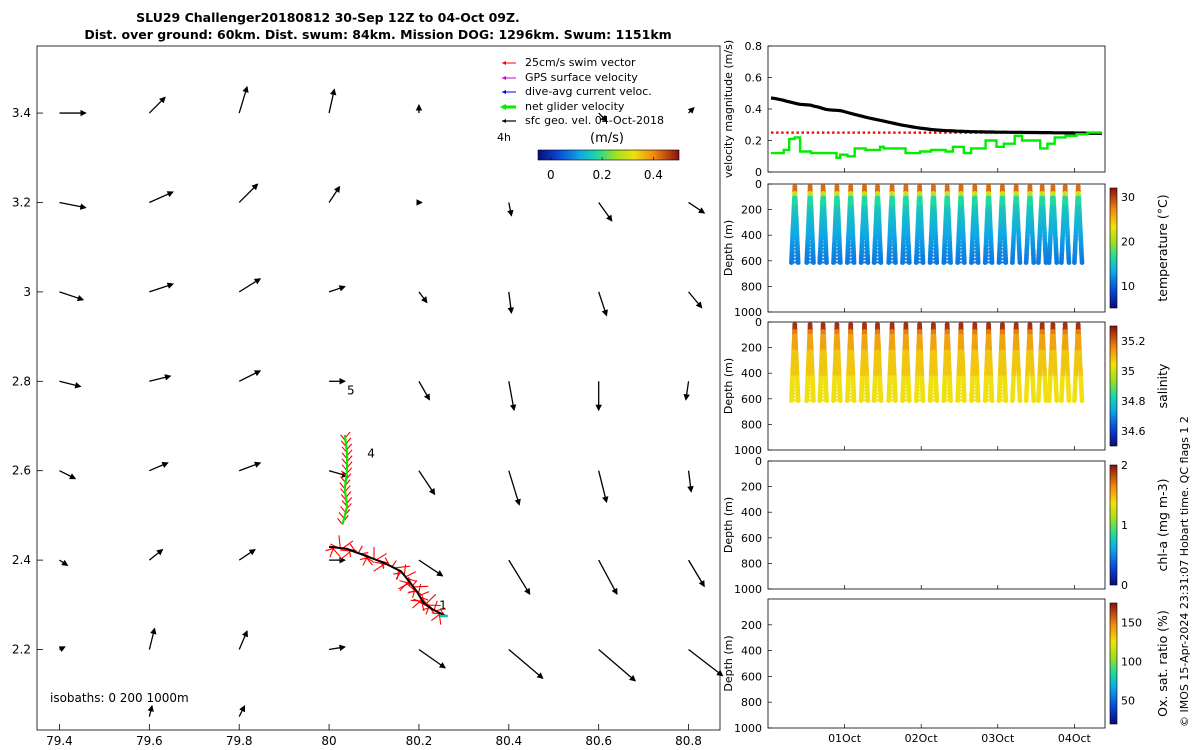 The image size is (1200, 750). I want to click on map-x-tick-label: 79.4, so click(59, 741).